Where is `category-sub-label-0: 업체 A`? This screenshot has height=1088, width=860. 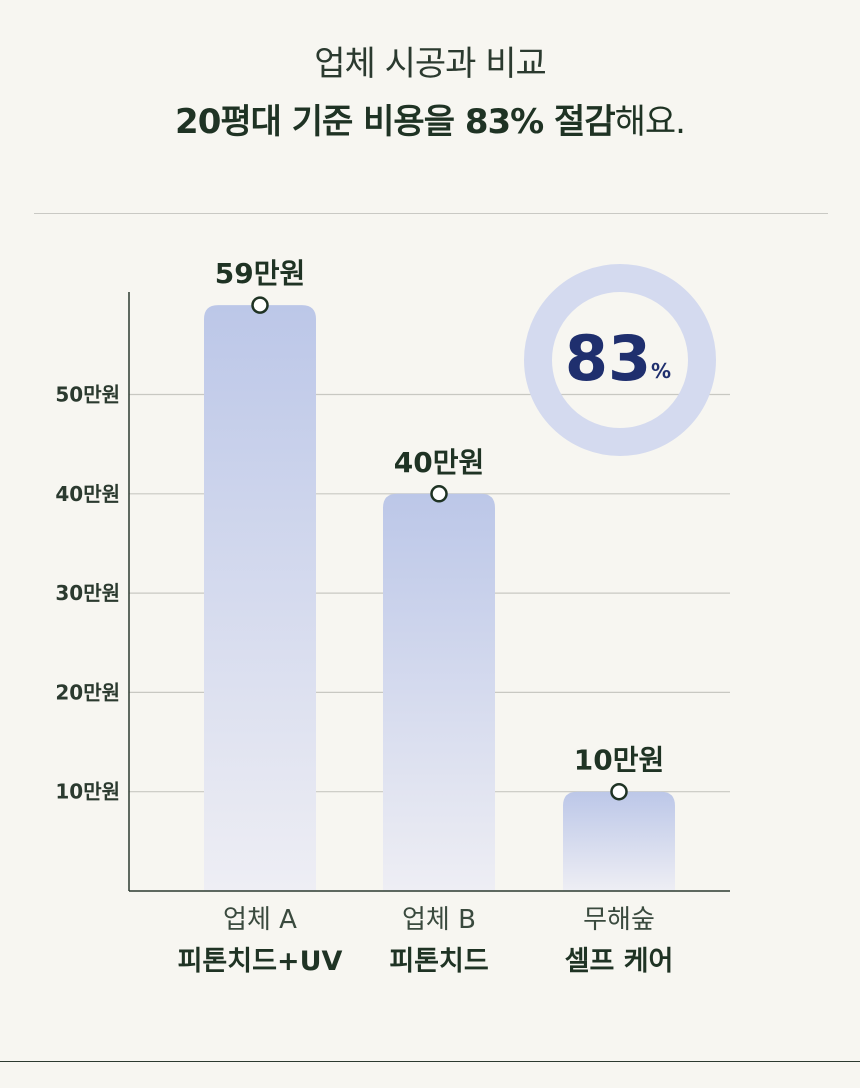
category-sub-label-0: 업체 A is located at coordinates (260, 920).